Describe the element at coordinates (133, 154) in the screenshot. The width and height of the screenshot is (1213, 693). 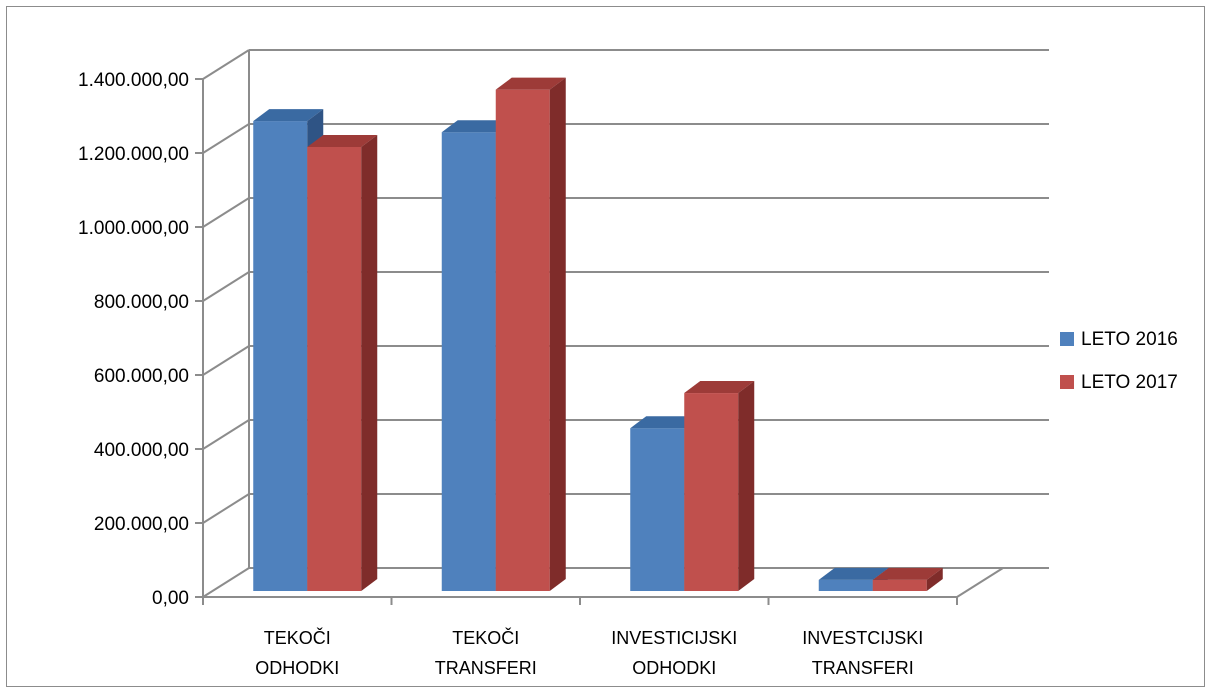
I see `y-tick-label: 1.200.000,00` at that location.